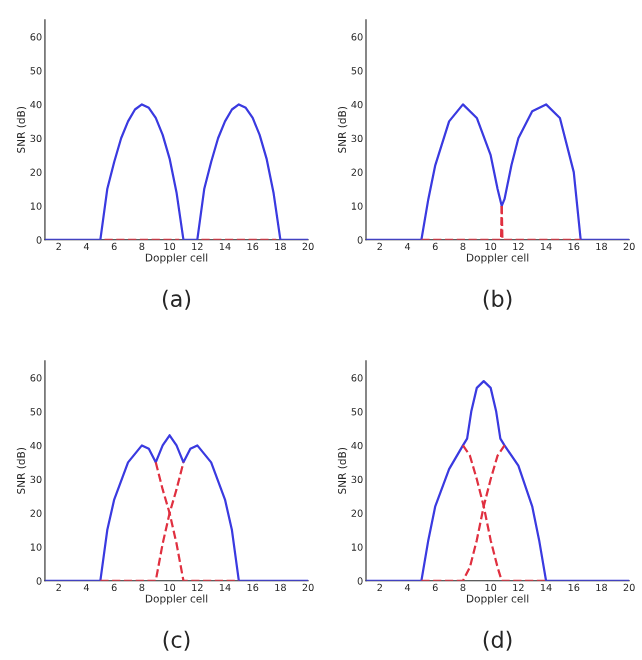 The width and height of the screenshot is (642, 660). What do you see at coordinates (497, 640) in the screenshot?
I see `text: (d)` at bounding box center [497, 640].